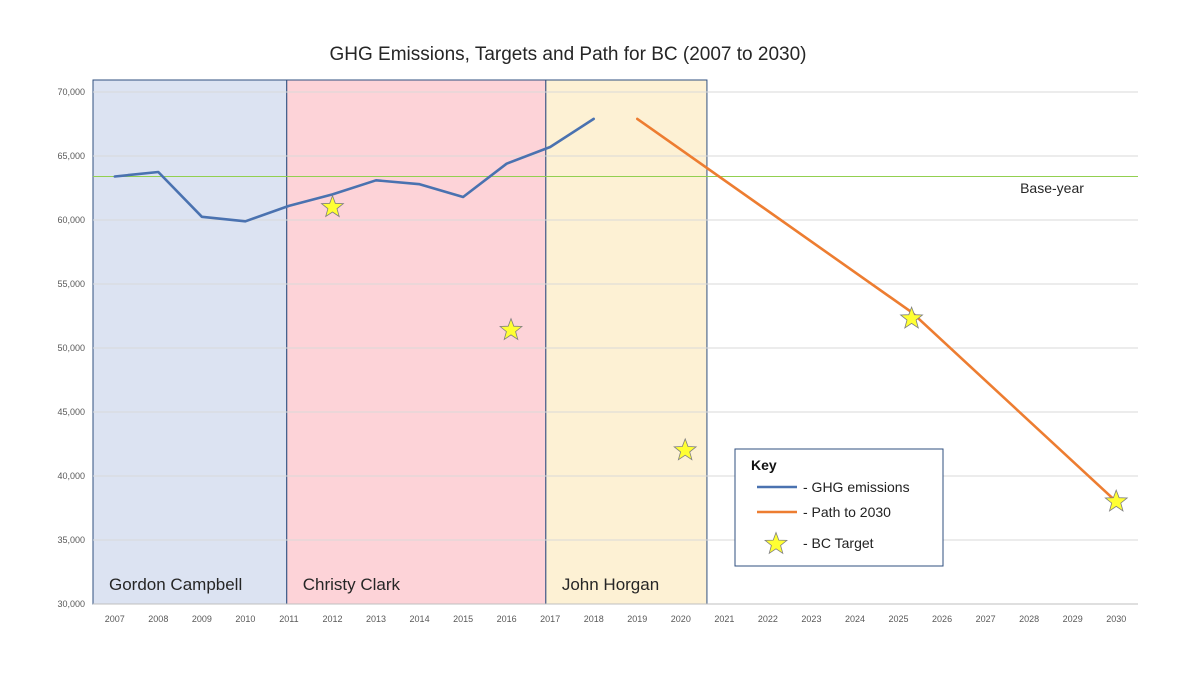 This screenshot has height=675, width=1200. What do you see at coordinates (610, 584) in the screenshot?
I see `era-label-2: John Horgan` at bounding box center [610, 584].